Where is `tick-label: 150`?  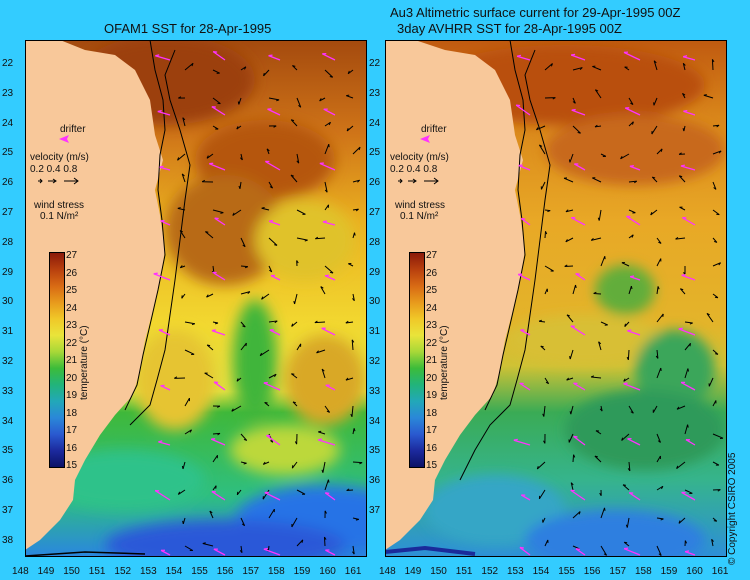 tick-label: 150 is located at coordinates (438, 571).